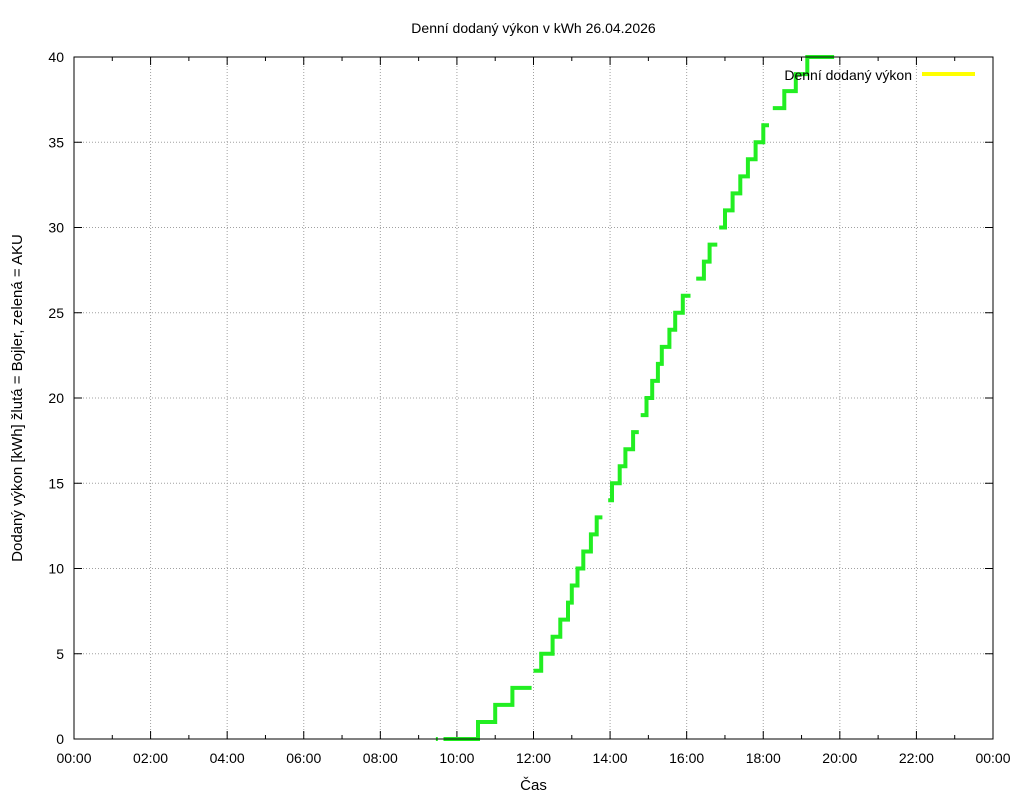 The height and width of the screenshot is (800, 1024). What do you see at coordinates (56, 483) in the screenshot?
I see `y-tick-label: 15` at bounding box center [56, 483].